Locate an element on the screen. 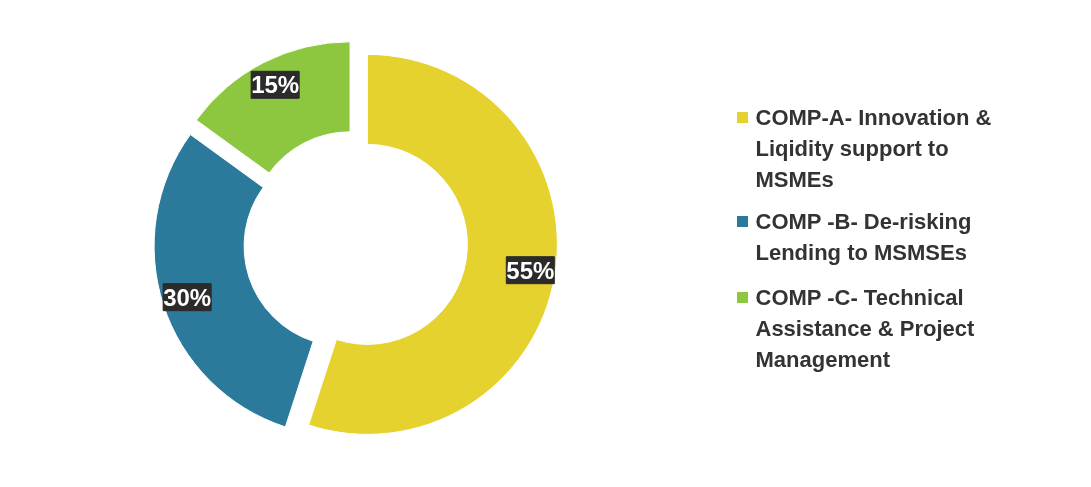  data-label: 30% is located at coordinates (187, 297).